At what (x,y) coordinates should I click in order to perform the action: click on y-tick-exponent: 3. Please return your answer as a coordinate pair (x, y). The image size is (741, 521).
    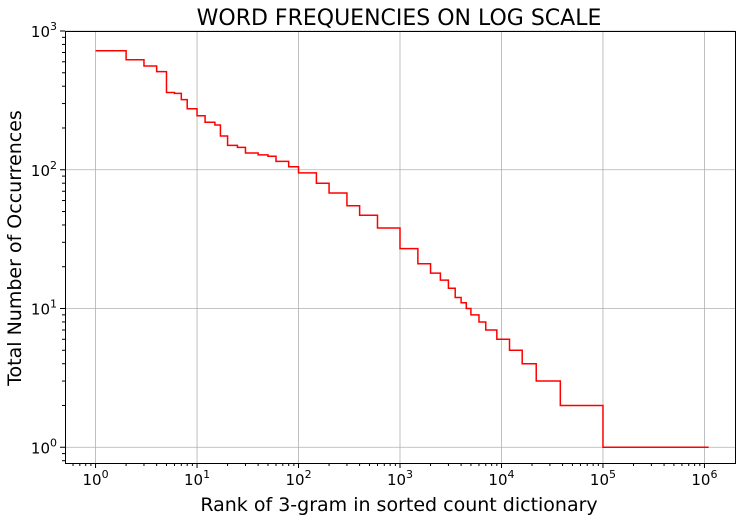
    Looking at the image, I should click on (53, 26).